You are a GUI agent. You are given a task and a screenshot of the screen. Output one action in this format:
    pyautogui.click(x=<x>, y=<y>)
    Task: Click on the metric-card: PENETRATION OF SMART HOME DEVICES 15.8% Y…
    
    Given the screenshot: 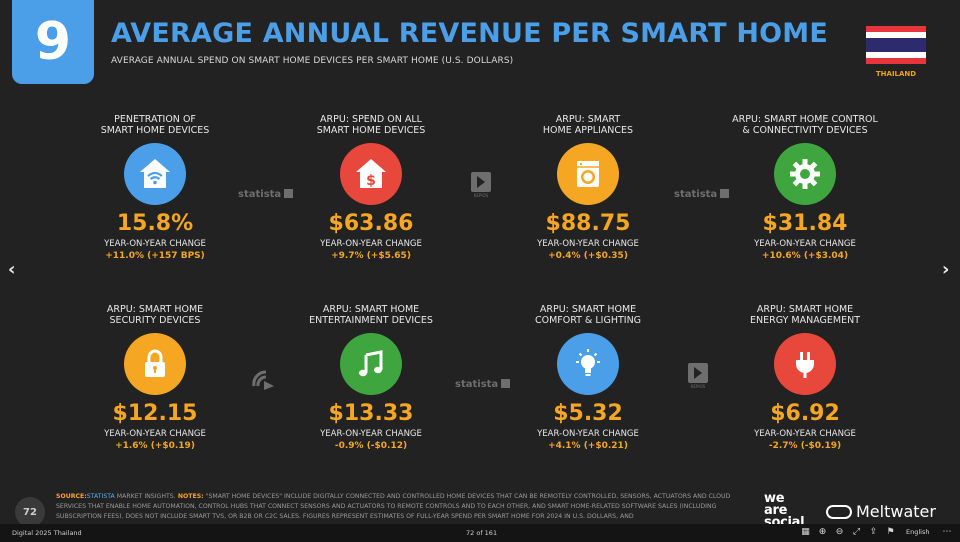 What is the action you would take?
    pyautogui.click(x=155, y=187)
    